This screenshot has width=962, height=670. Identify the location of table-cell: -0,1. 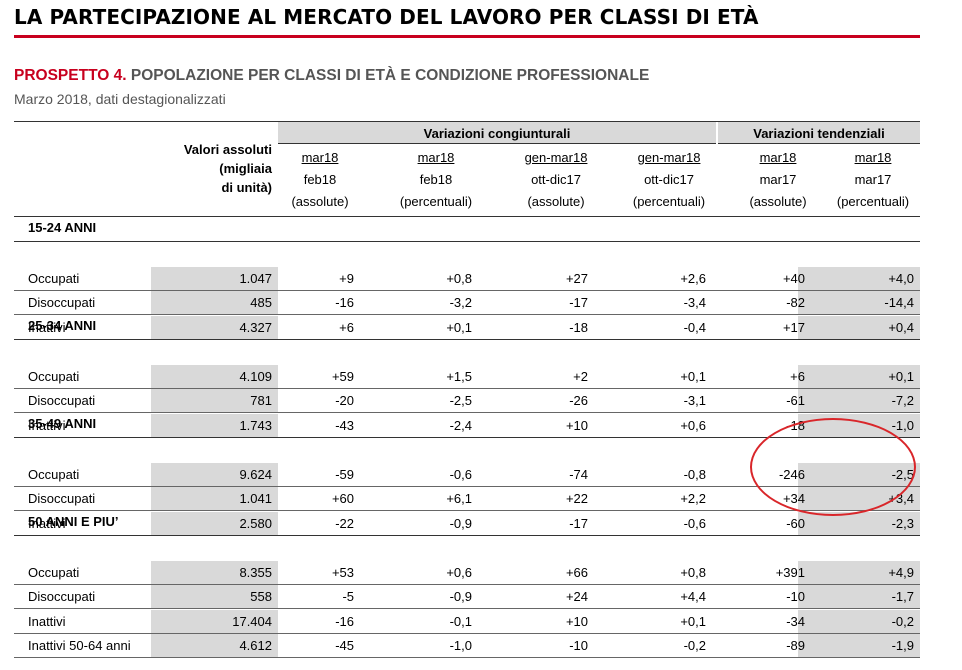
(460, 621).